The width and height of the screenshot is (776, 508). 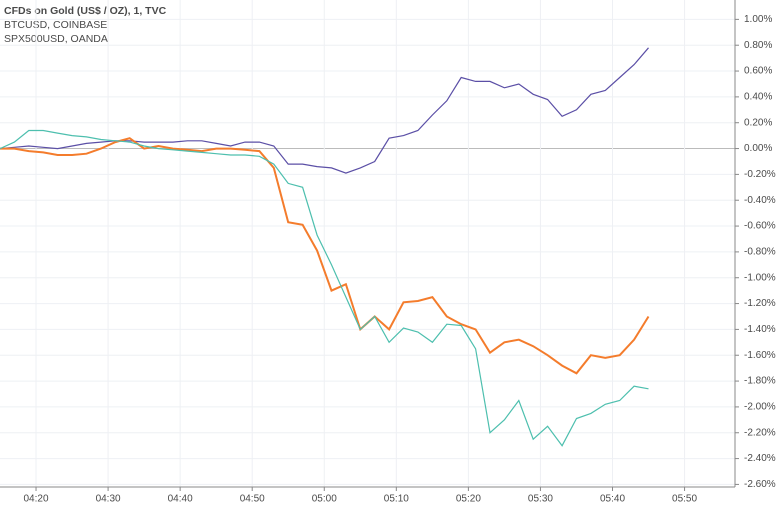 What do you see at coordinates (758, 45) in the screenshot?
I see `y-tick-label: 0.80%` at bounding box center [758, 45].